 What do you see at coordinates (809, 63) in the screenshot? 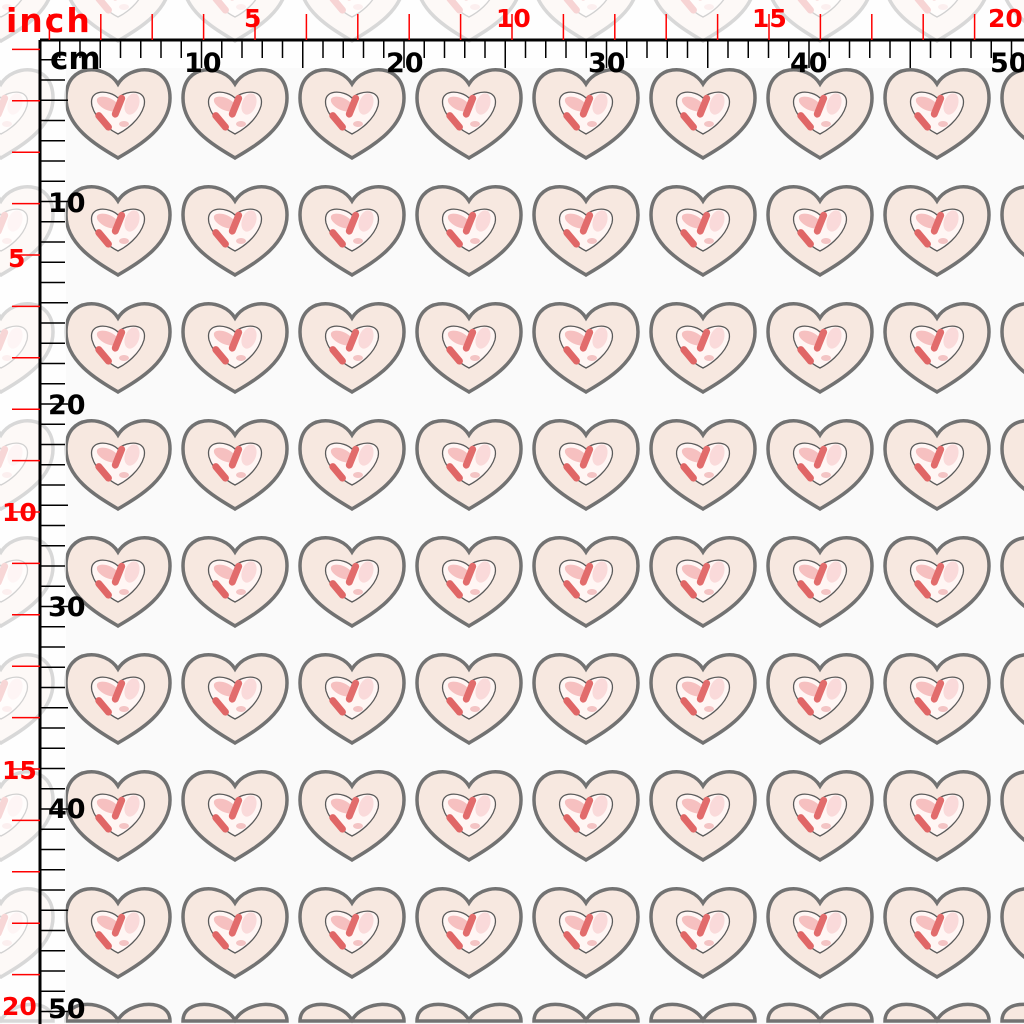
I see `top-cm-label: 40` at bounding box center [809, 63].